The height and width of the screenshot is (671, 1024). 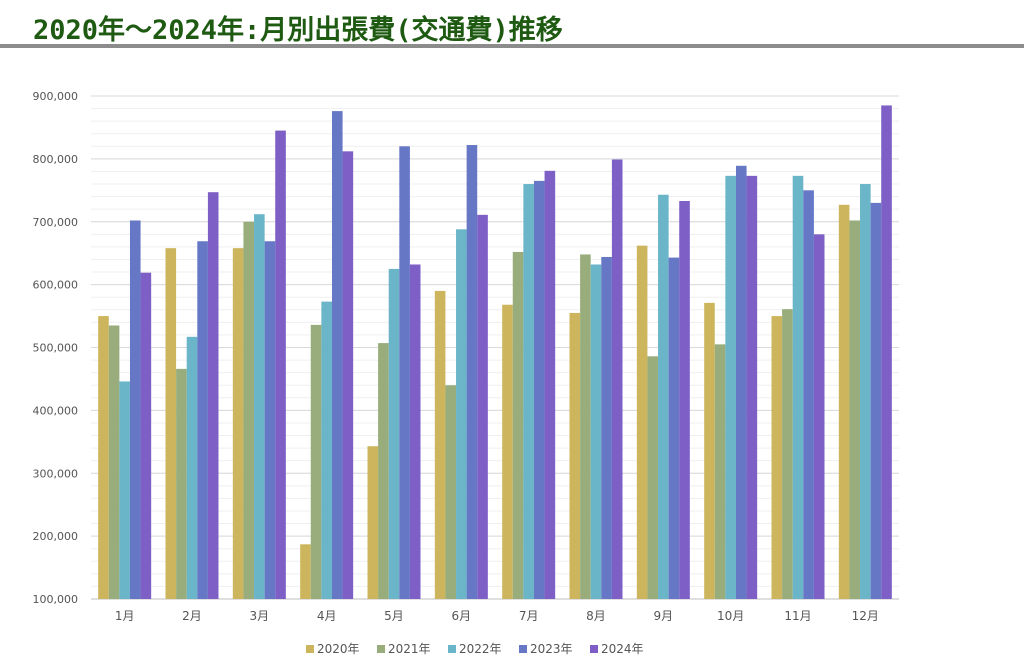 I want to click on y-tick-label: 500,000, so click(x=56, y=348).